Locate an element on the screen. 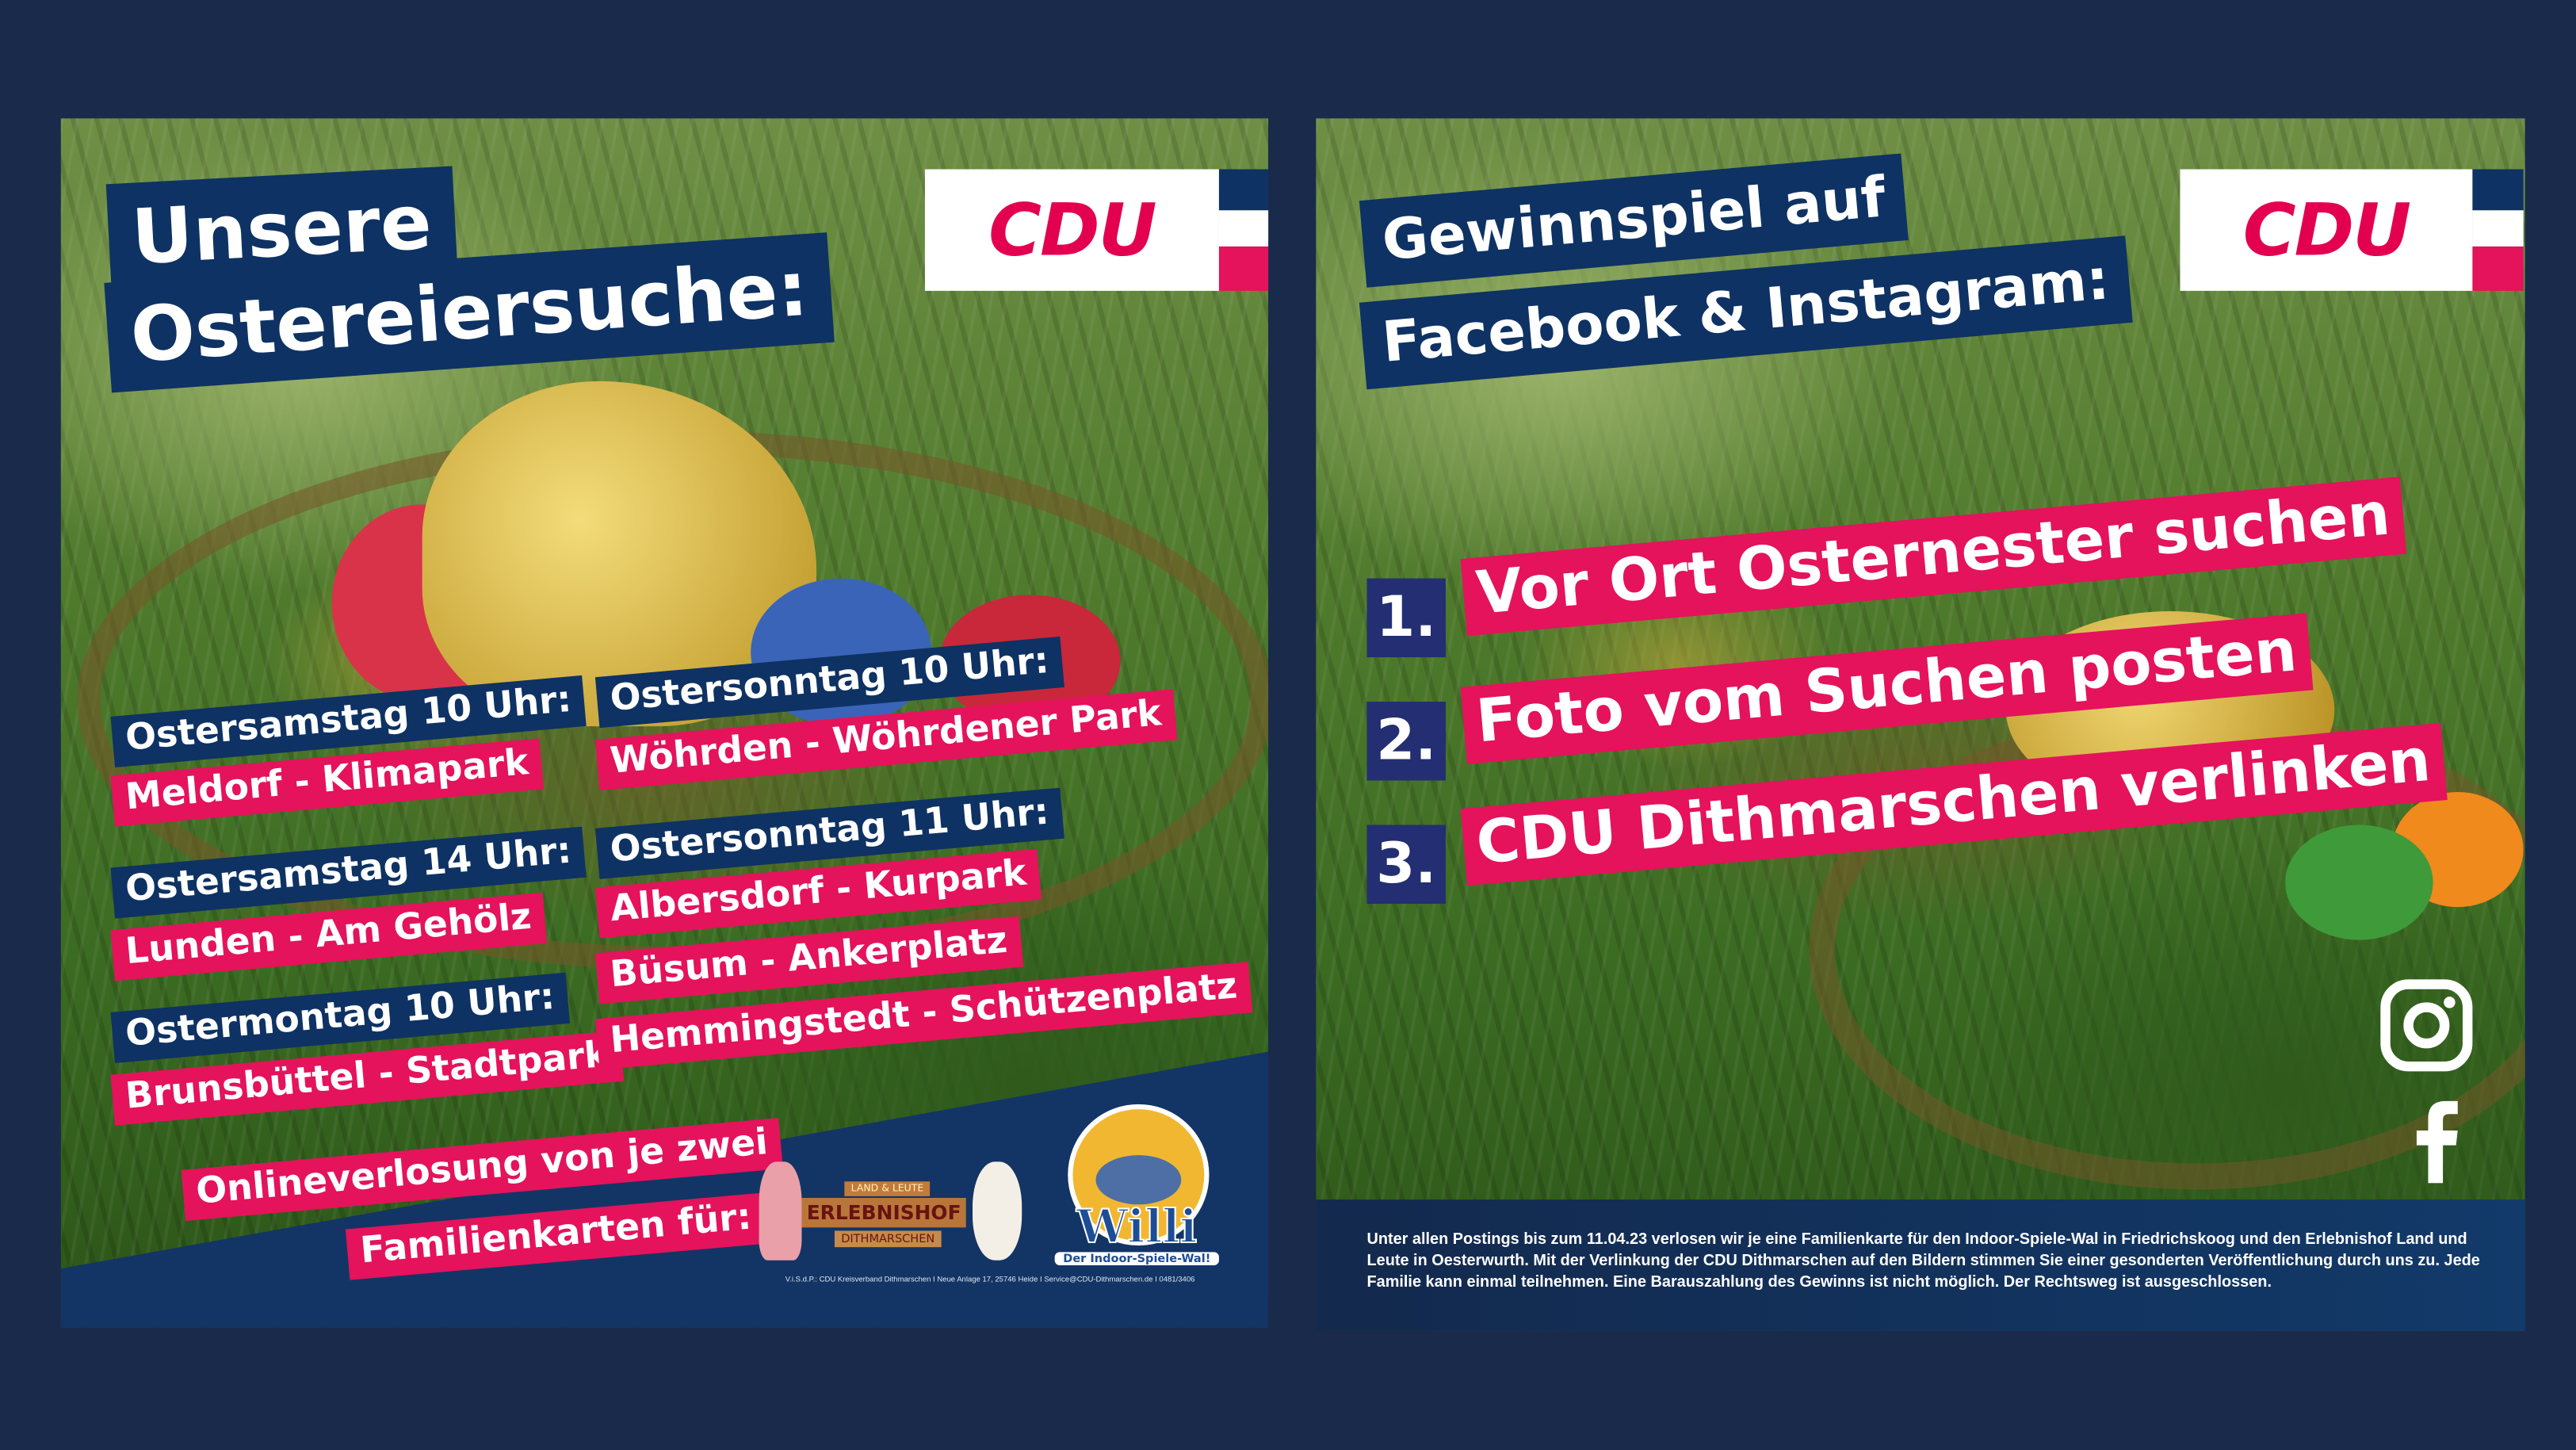 Image resolution: width=2576 pixels, height=1450 pixels. sponsor1-name: ERLEBNISHOF is located at coordinates (883, 1212).